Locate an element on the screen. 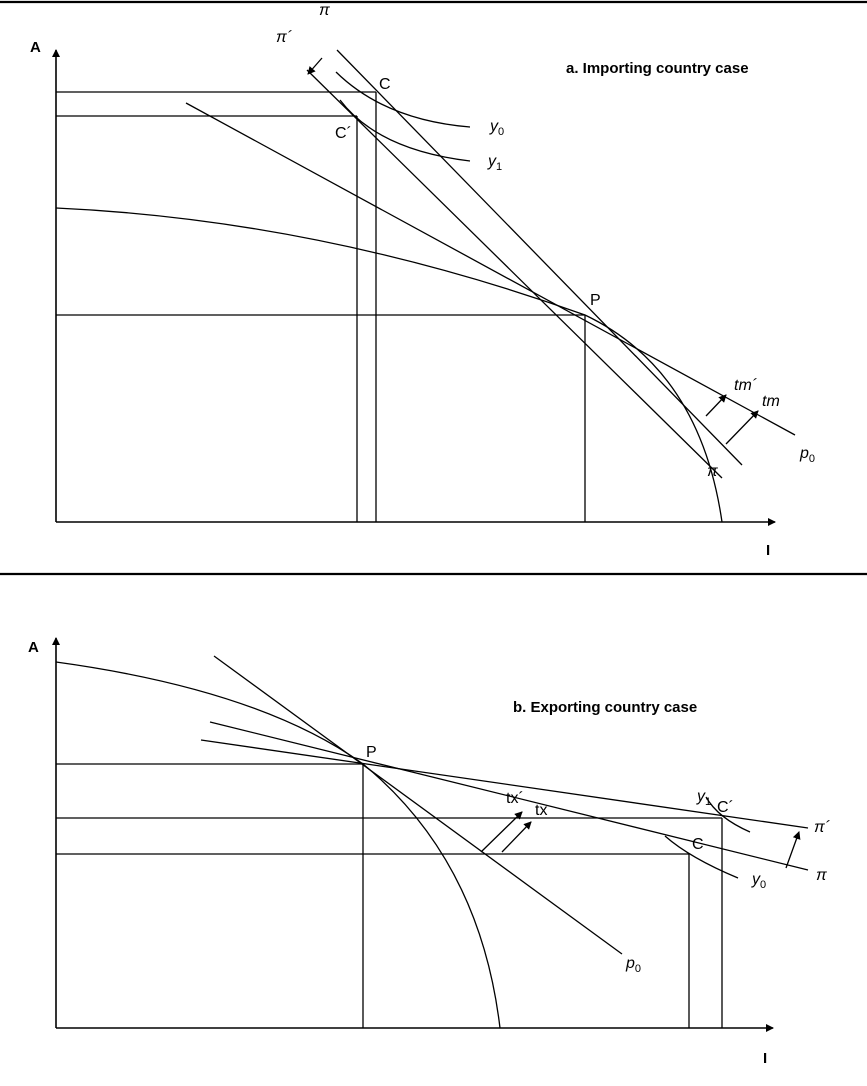 Image resolution: width=867 pixels, height=1086 pixels. panel-b-label-p: P is located at coordinates (371, 752).